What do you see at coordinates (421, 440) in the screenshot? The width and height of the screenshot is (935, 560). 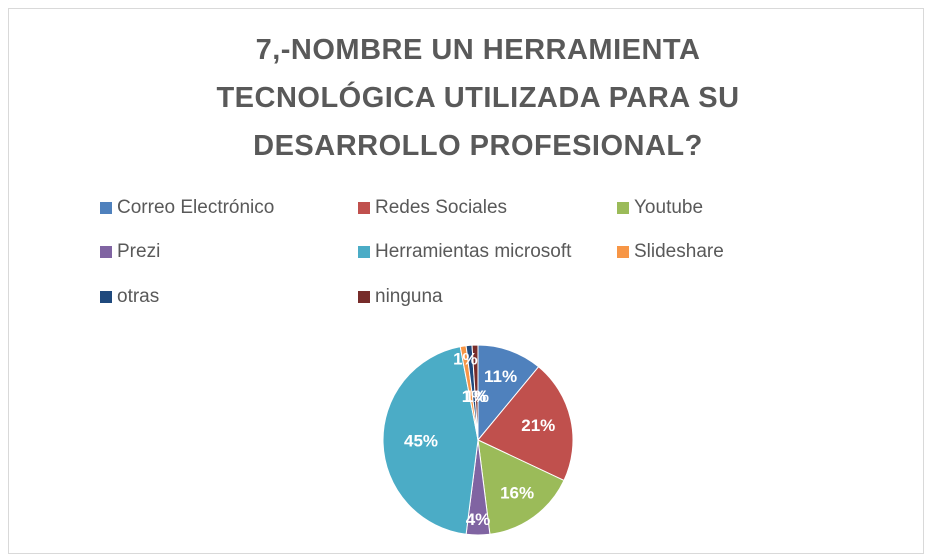 I see `data-label: 45%` at bounding box center [421, 440].